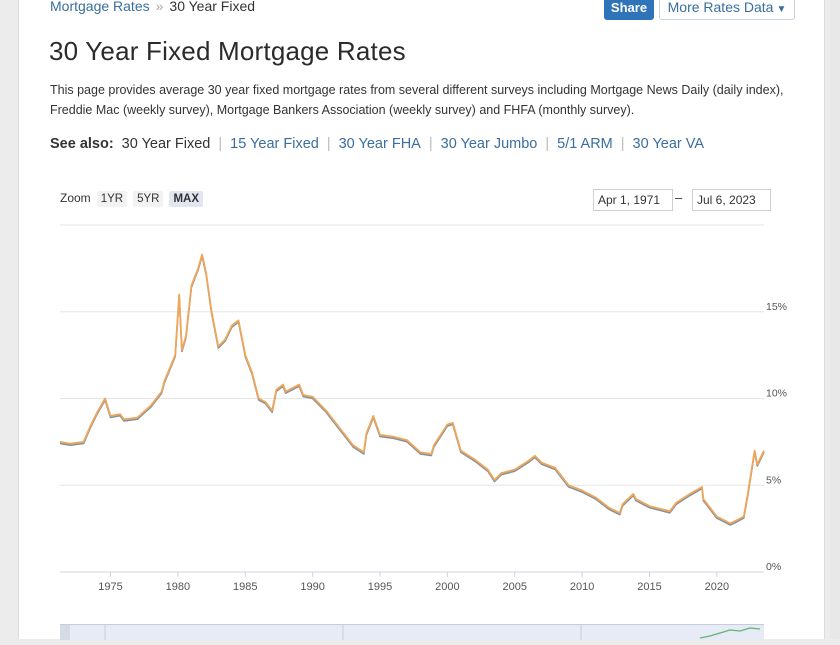 The width and height of the screenshot is (840, 645). I want to click on x-tick-label: 1985, so click(245, 587).